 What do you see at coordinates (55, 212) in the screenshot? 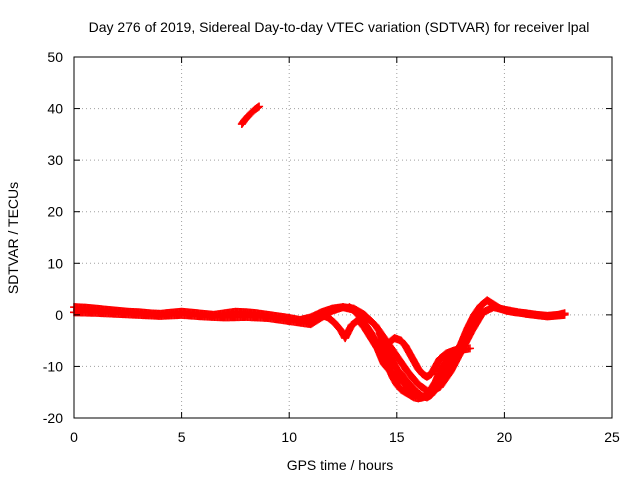
I see `y-tick-label: 20` at bounding box center [55, 212].